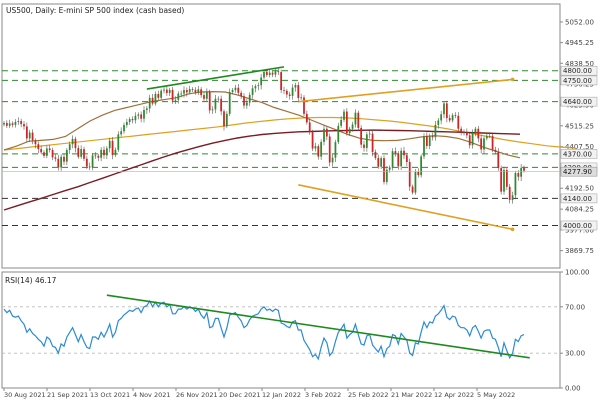 The image size is (600, 404). Describe the element at coordinates (512, 229) in the screenshot. I see `trendline-endpoint` at that location.